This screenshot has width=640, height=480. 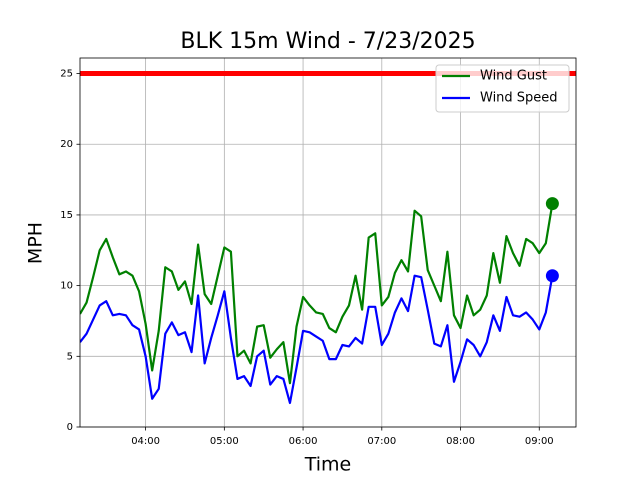 What do you see at coordinates (381, 441) in the screenshot?
I see `x-tick-label: 07:00` at bounding box center [381, 441].